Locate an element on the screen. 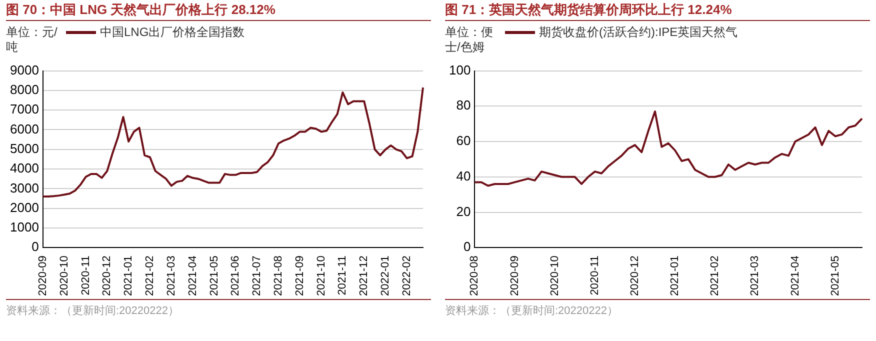  legend-label: 期货收盘价(活跃合约):IPE英国天然气 is located at coordinates (638, 32).